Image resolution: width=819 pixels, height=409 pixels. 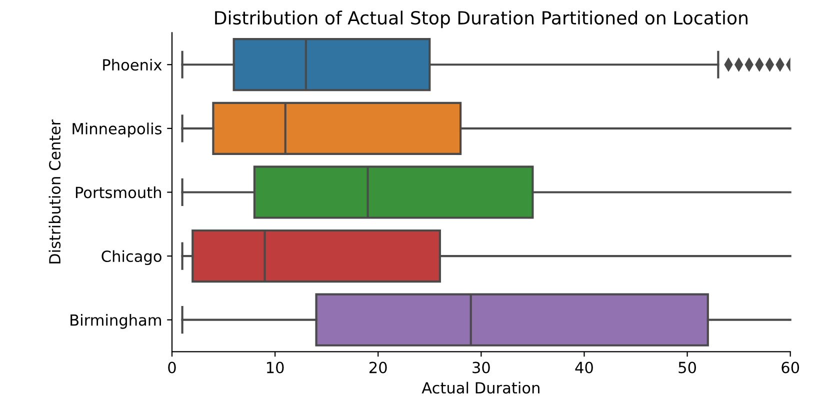 What do you see at coordinates (791, 368) in the screenshot?
I see `x-tick-label: 60` at bounding box center [791, 368].